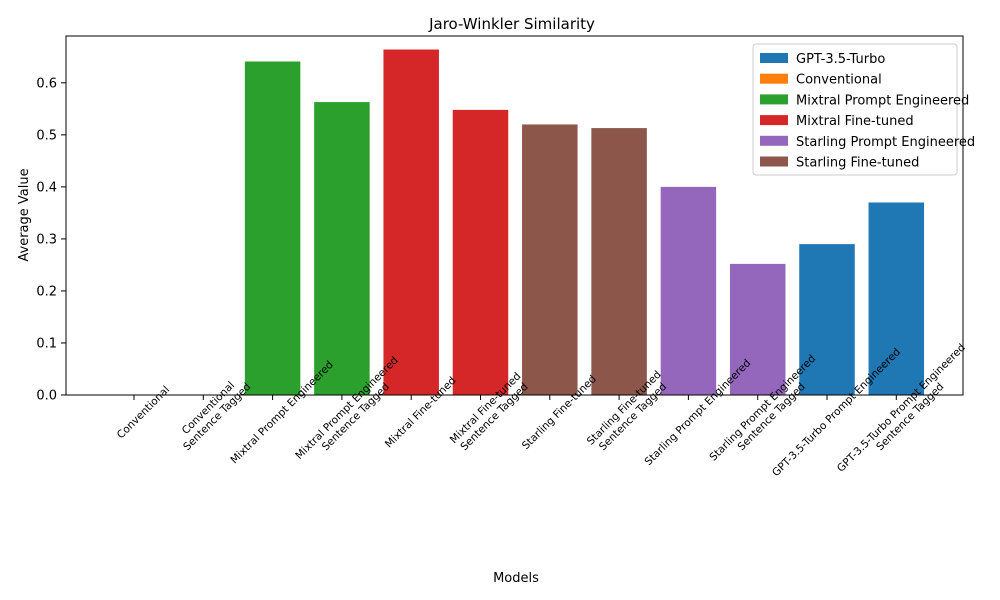 The image size is (1000, 600). I want to click on legend-label: Mixtral Fine-tuned, so click(855, 121).